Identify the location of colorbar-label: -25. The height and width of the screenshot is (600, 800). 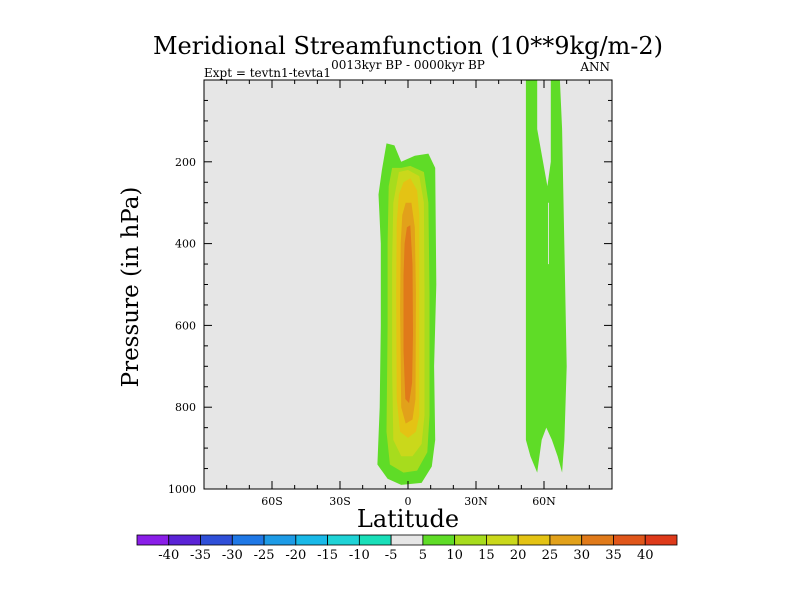
(264, 555).